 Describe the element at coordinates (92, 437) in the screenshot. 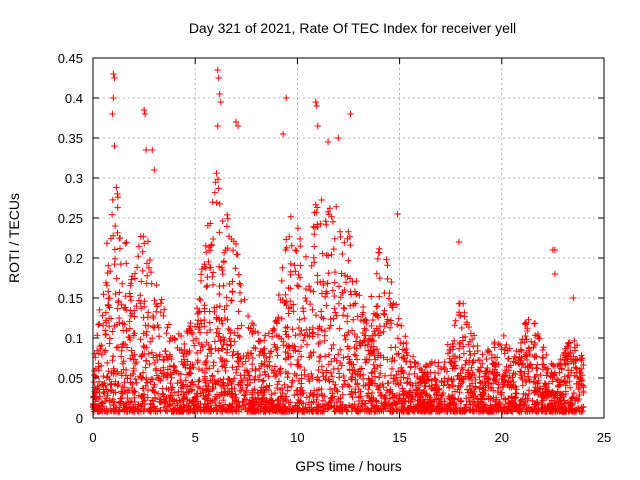

I see `x-tick-label: 0` at that location.